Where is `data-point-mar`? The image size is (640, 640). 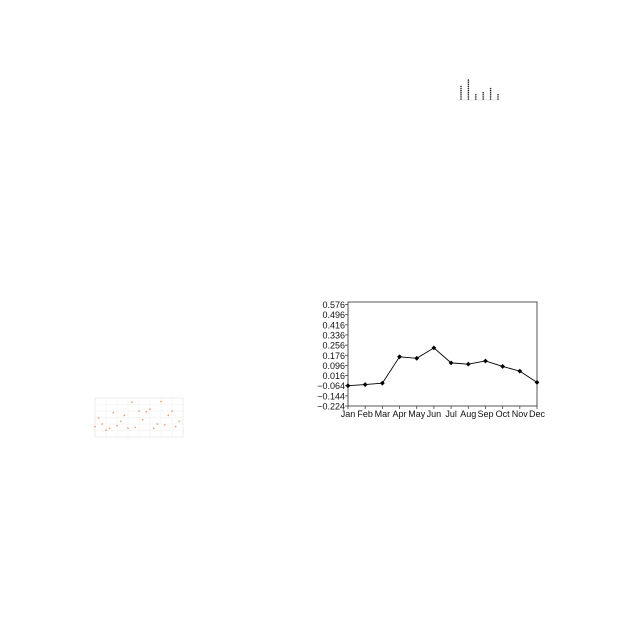 data-point-mar is located at coordinates (382, 383).